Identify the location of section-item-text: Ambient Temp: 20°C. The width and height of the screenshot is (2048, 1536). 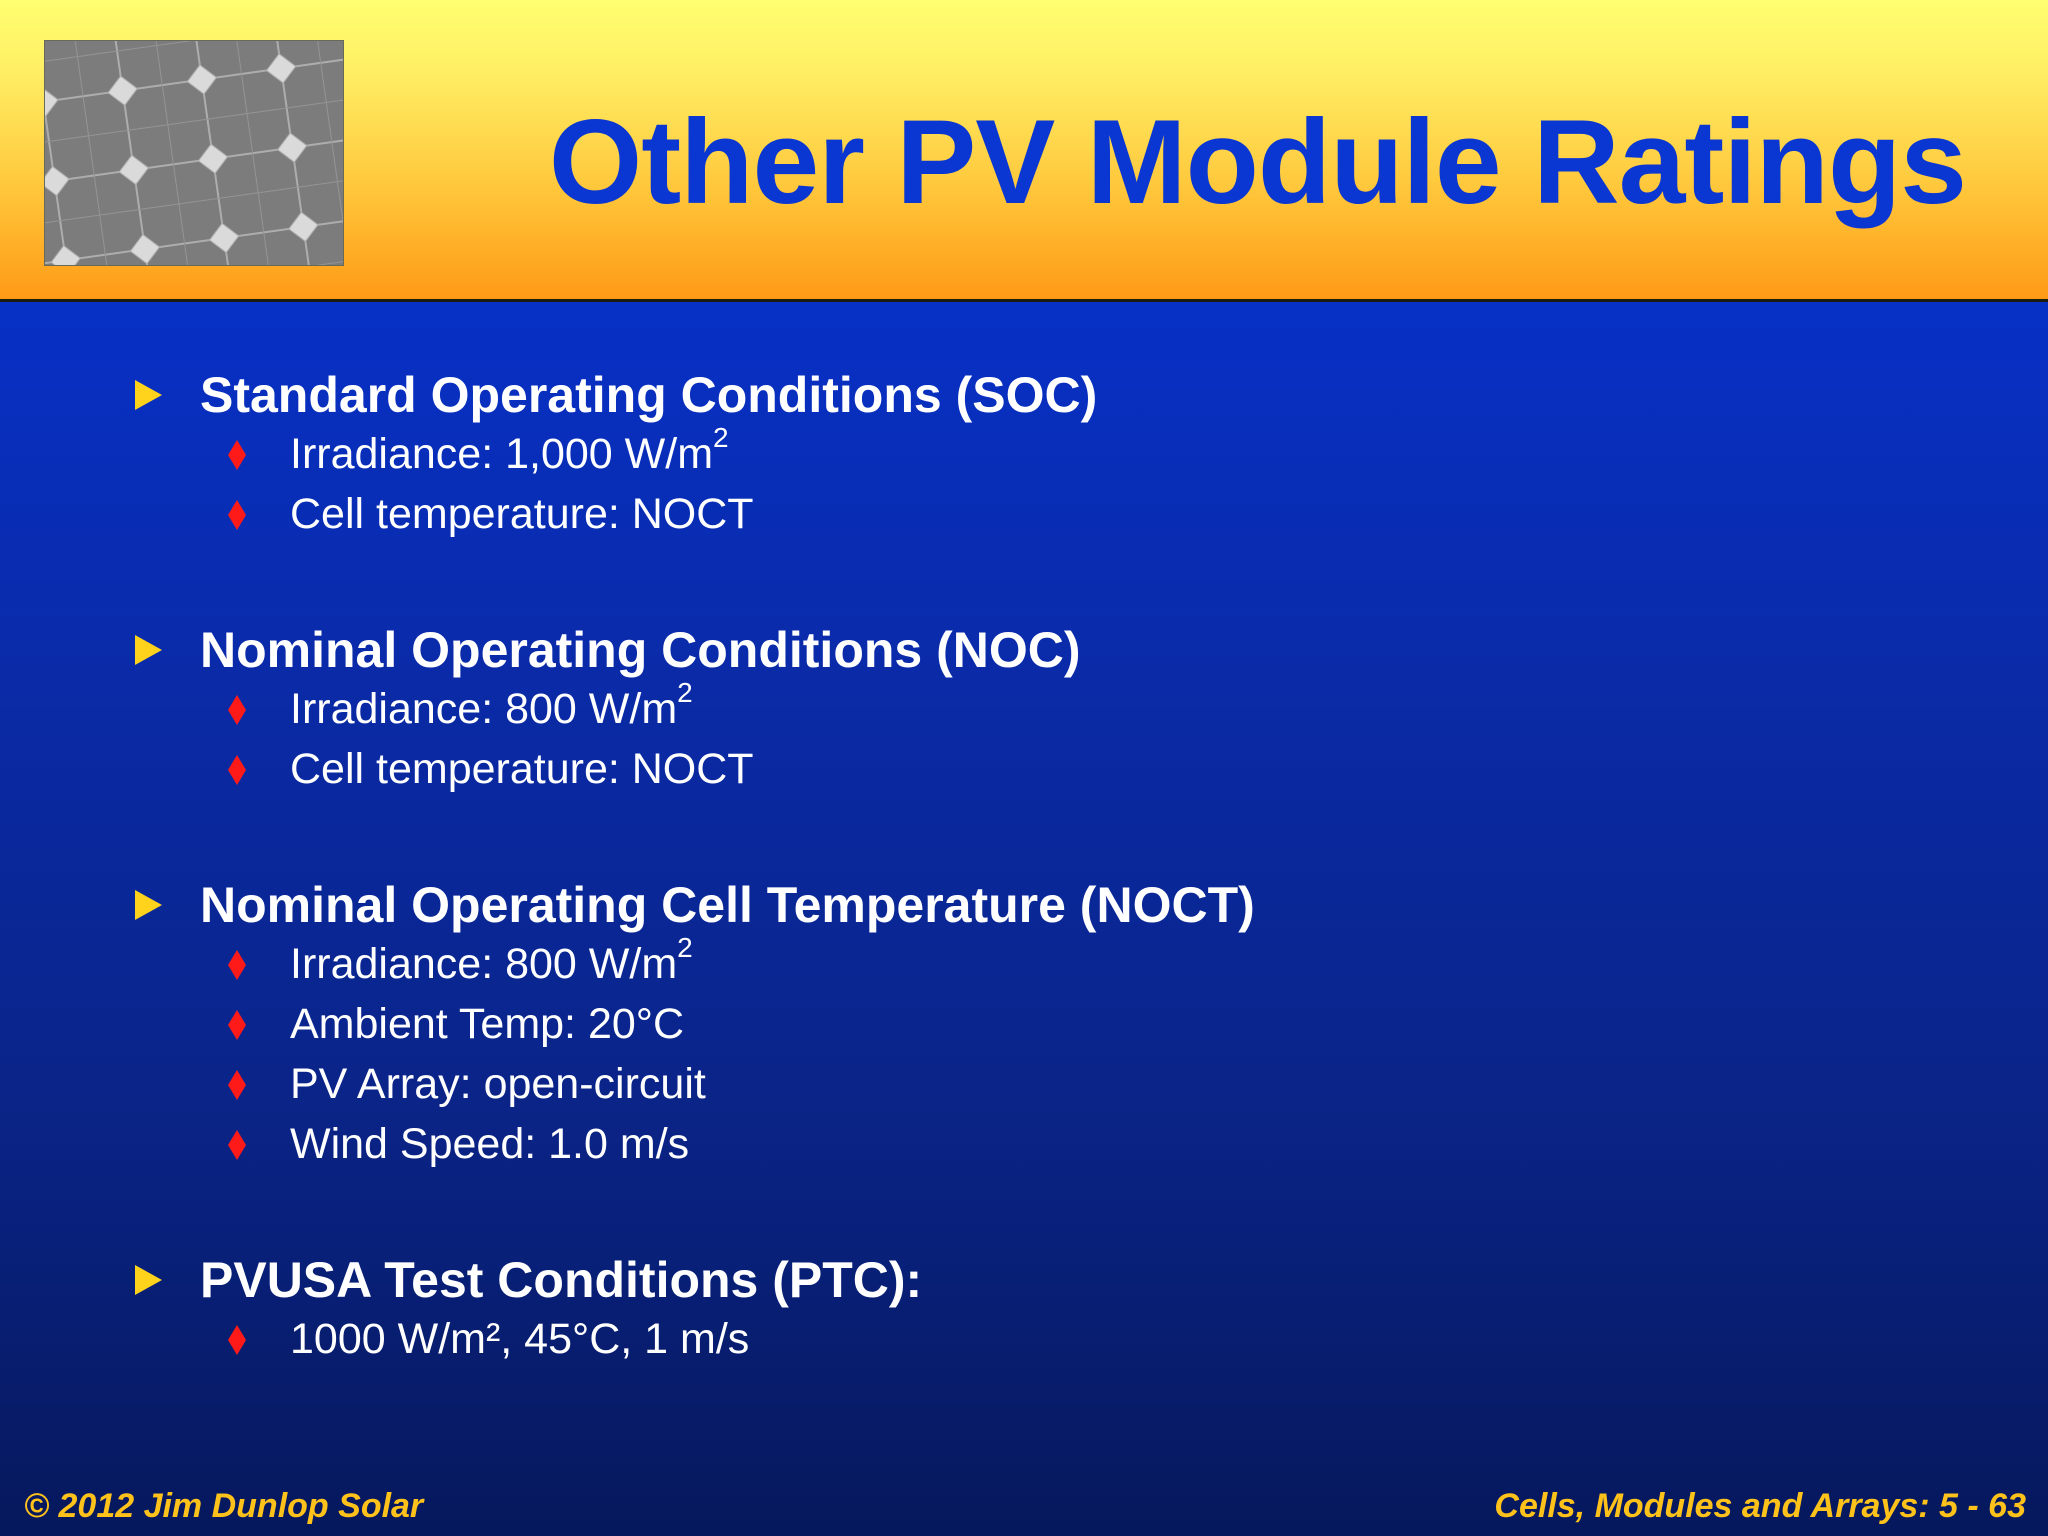
(487, 1024).